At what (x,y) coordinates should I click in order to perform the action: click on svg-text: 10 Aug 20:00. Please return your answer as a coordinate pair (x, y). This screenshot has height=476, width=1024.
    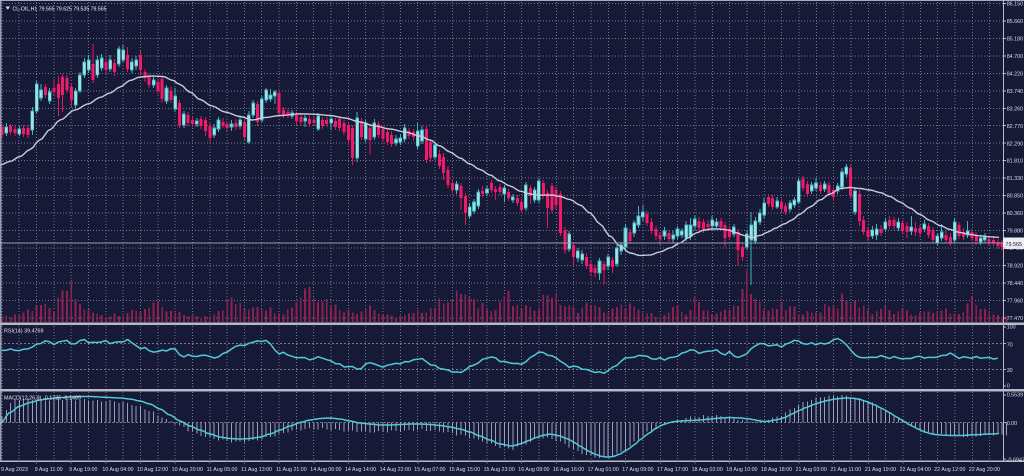
    Looking at the image, I should click on (187, 470).